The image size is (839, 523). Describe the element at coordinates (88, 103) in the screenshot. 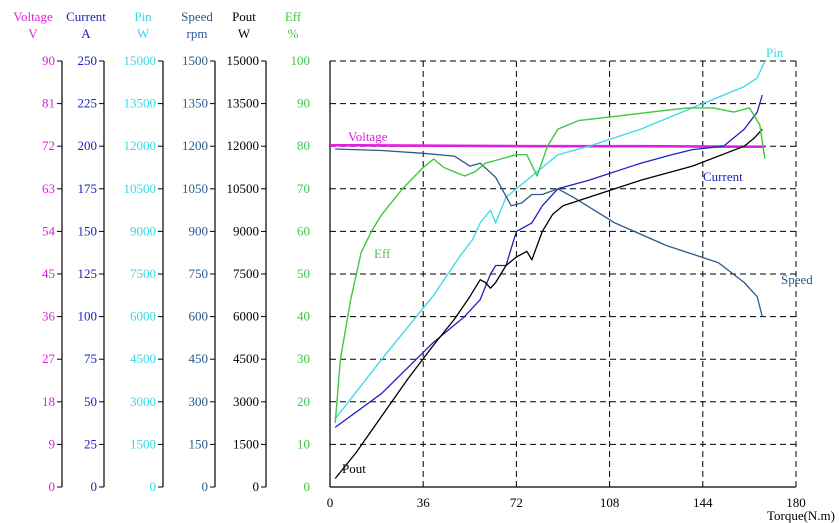

I see `tick-label: 225` at that location.